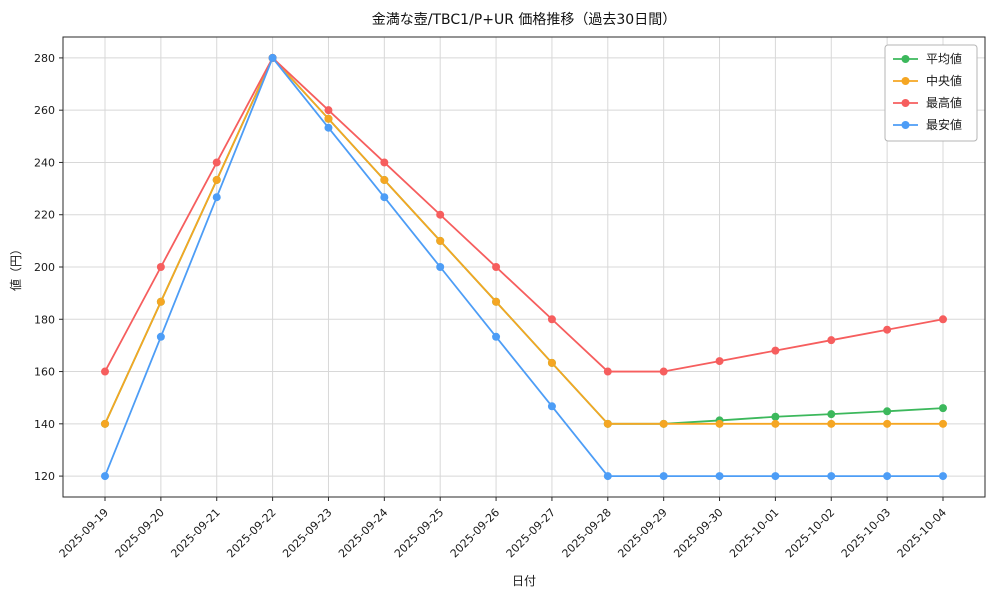  I want to click on legend-label: 中央値, so click(944, 80).